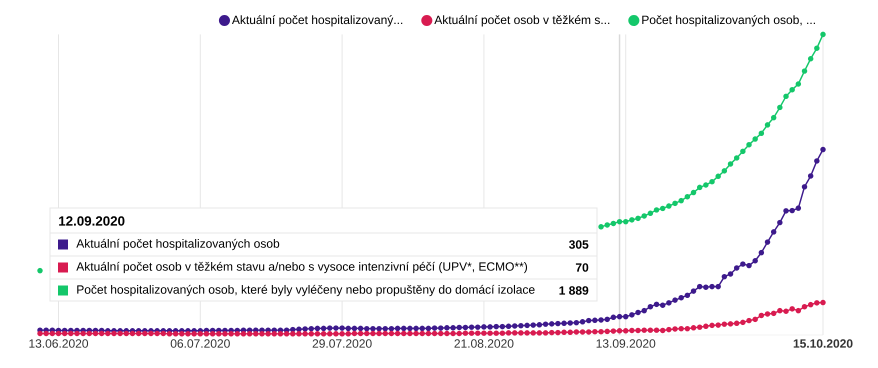  What do you see at coordinates (578, 244) in the screenshot?
I see `annotation: 305` at bounding box center [578, 244].